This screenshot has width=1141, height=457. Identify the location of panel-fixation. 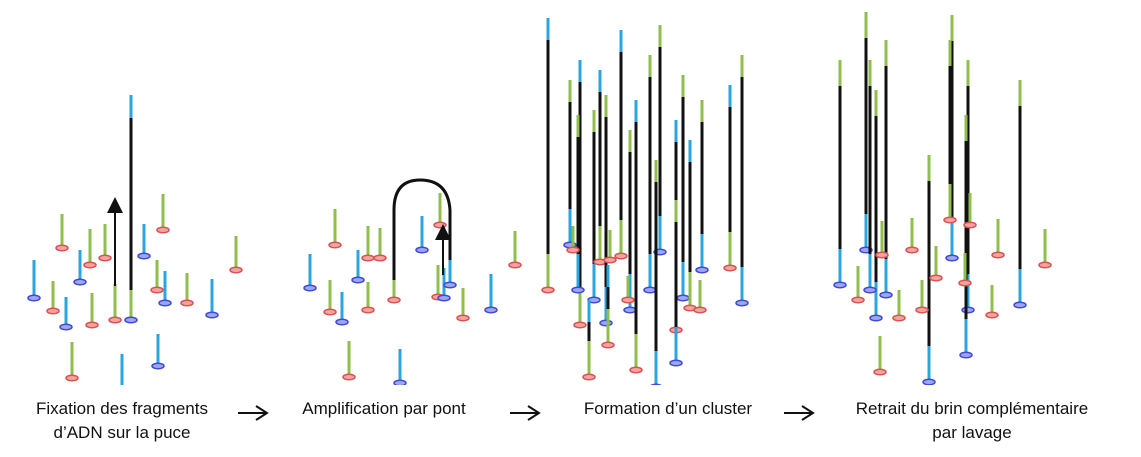
(135, 240).